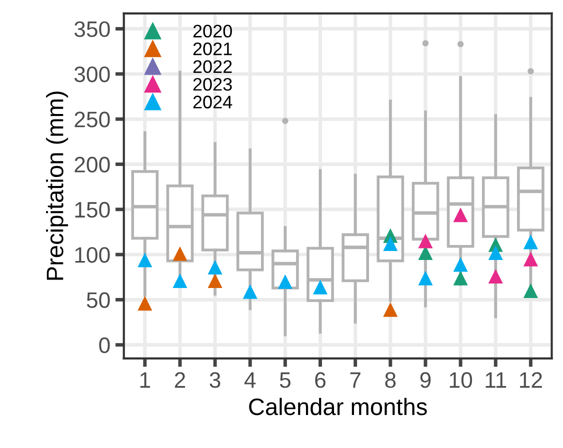 The image size is (563, 448). What do you see at coordinates (145, 380) in the screenshot?
I see `x-tick-label: 1` at bounding box center [145, 380].